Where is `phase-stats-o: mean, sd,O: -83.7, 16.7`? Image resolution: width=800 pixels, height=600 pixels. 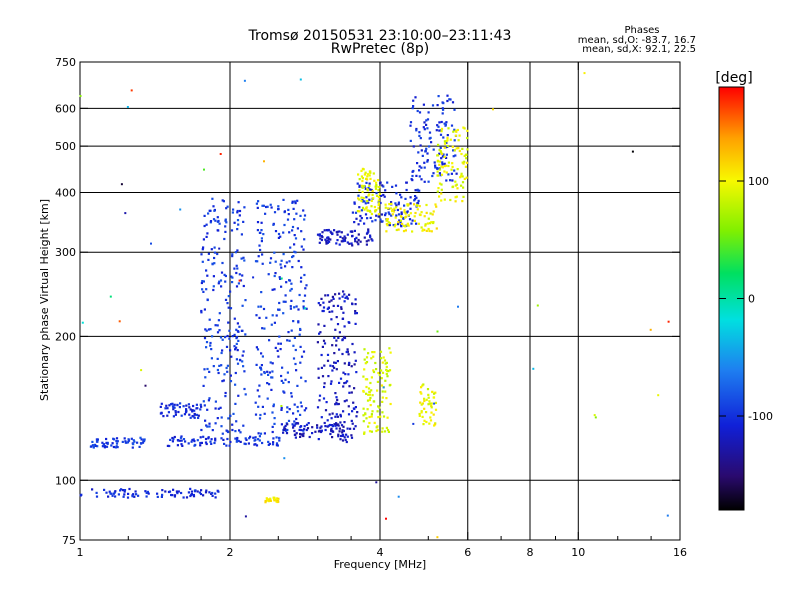
phase-stats-o: mean, sd,O: -83.7, 16.7 is located at coordinates (637, 40).